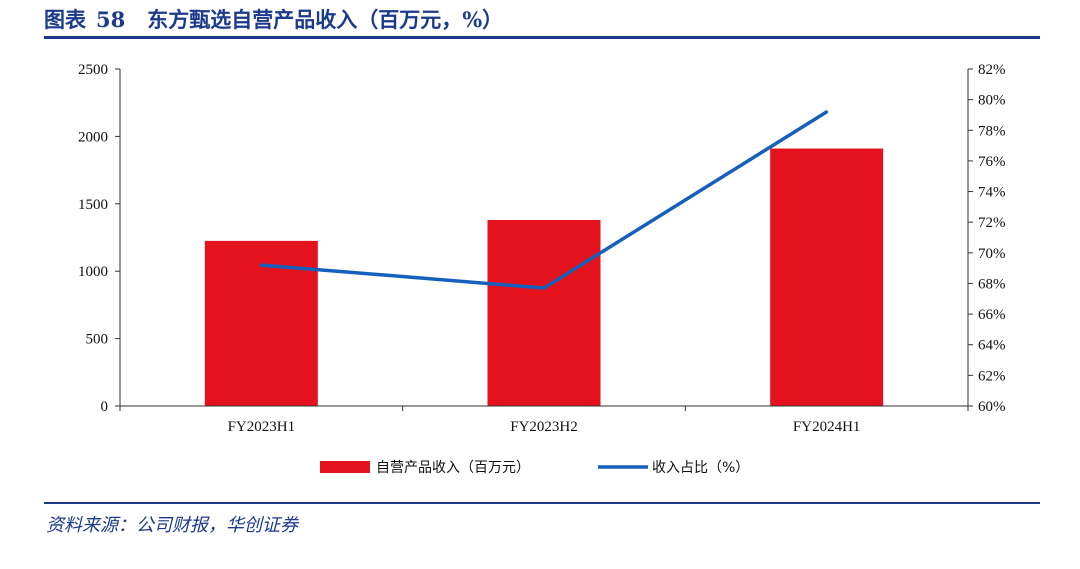 The image size is (1080, 569). What do you see at coordinates (992, 101) in the screenshot?
I see `y-right-tick-label: 80%` at bounding box center [992, 101].